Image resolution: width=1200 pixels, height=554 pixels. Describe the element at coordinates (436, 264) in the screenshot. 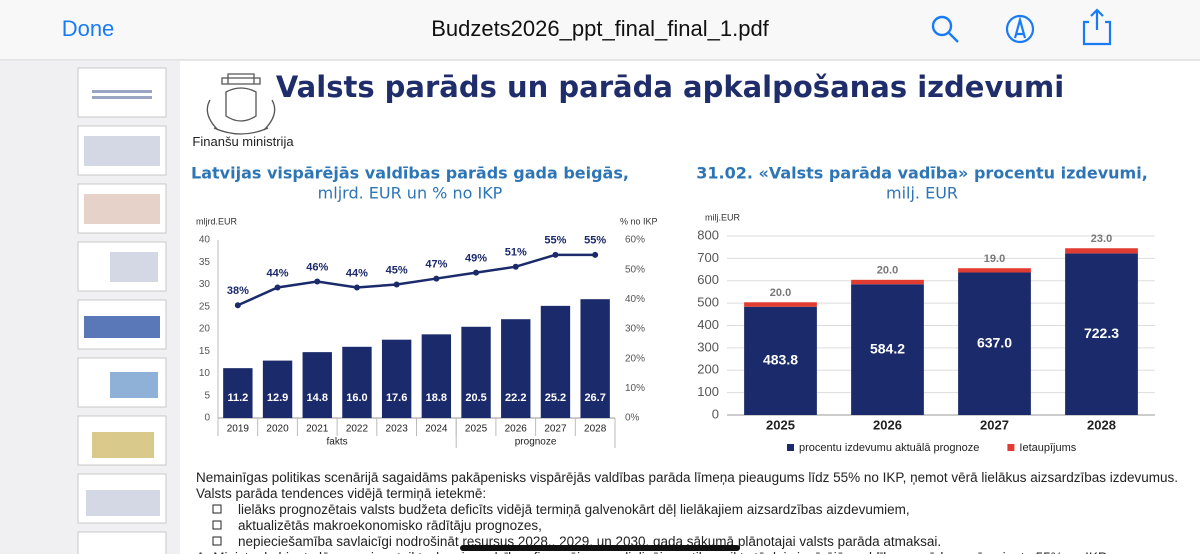

I see `data-label: 47%` at that location.